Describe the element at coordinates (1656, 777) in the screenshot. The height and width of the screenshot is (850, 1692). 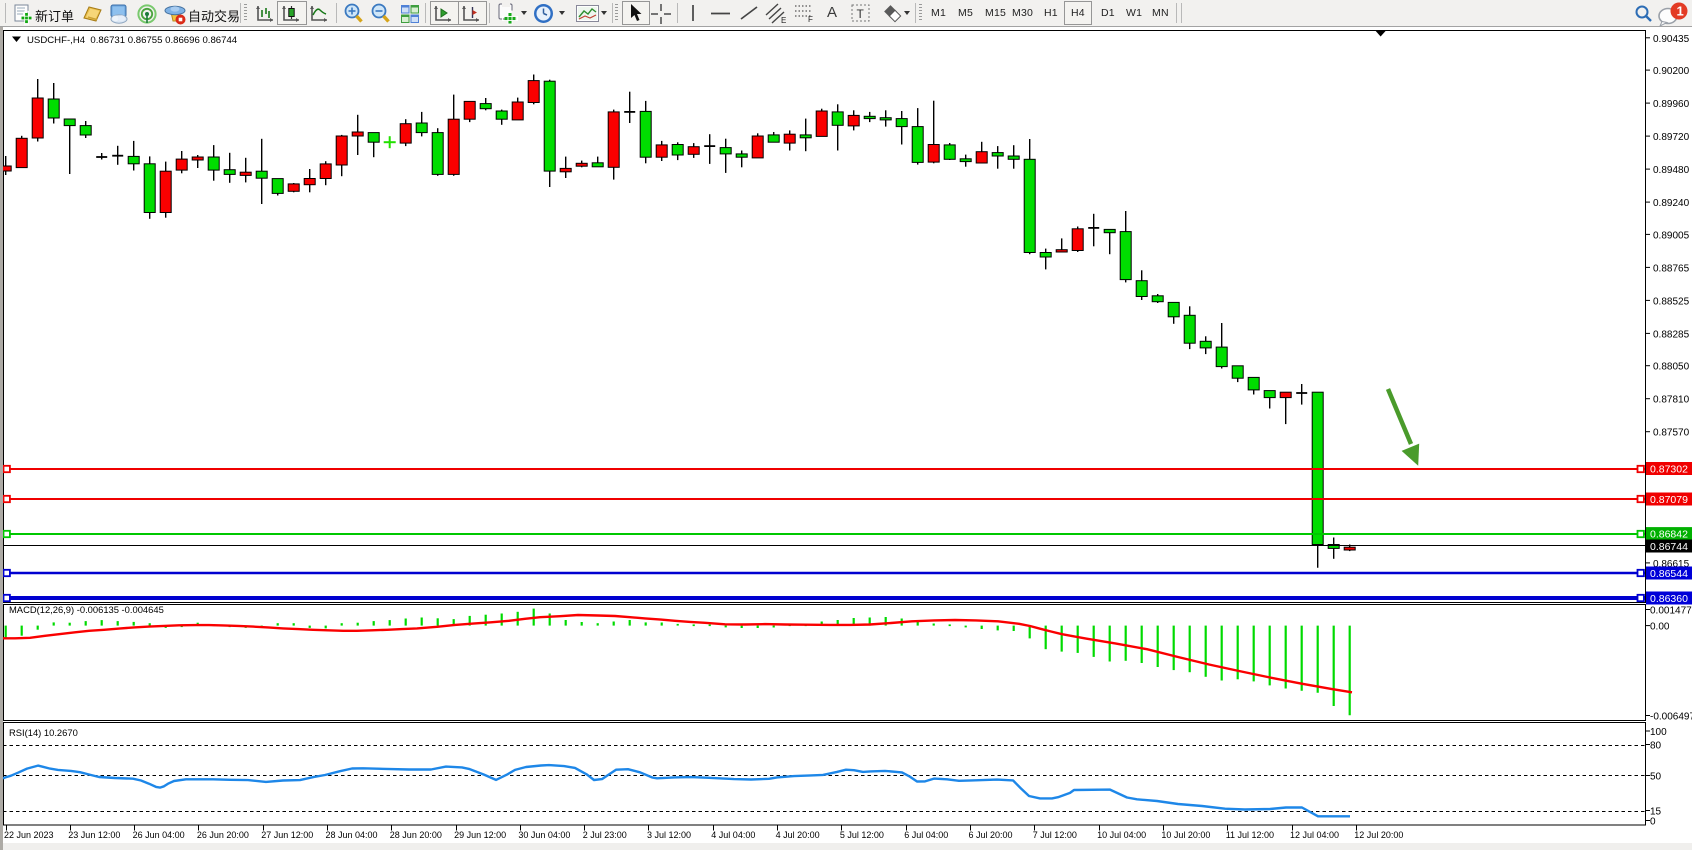
I see `svg-text: 50` at that location.